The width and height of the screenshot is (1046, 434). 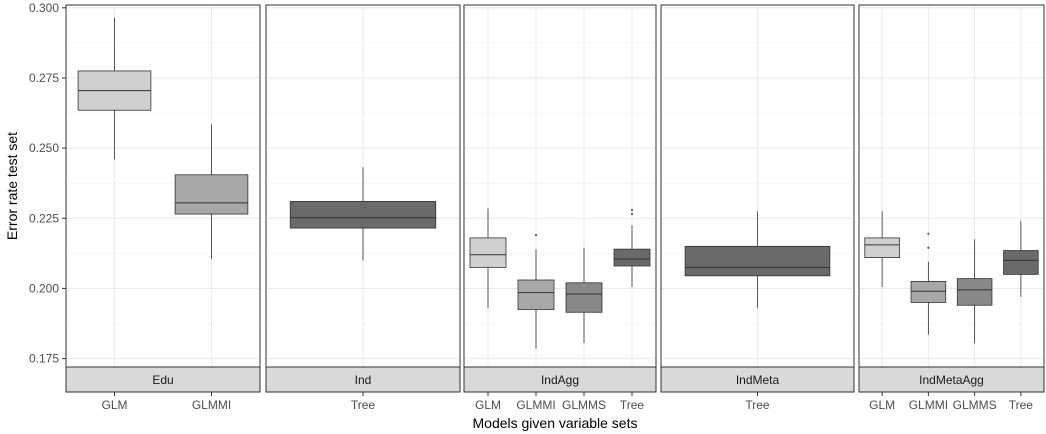 I want to click on panel-background, so click(x=951, y=186).